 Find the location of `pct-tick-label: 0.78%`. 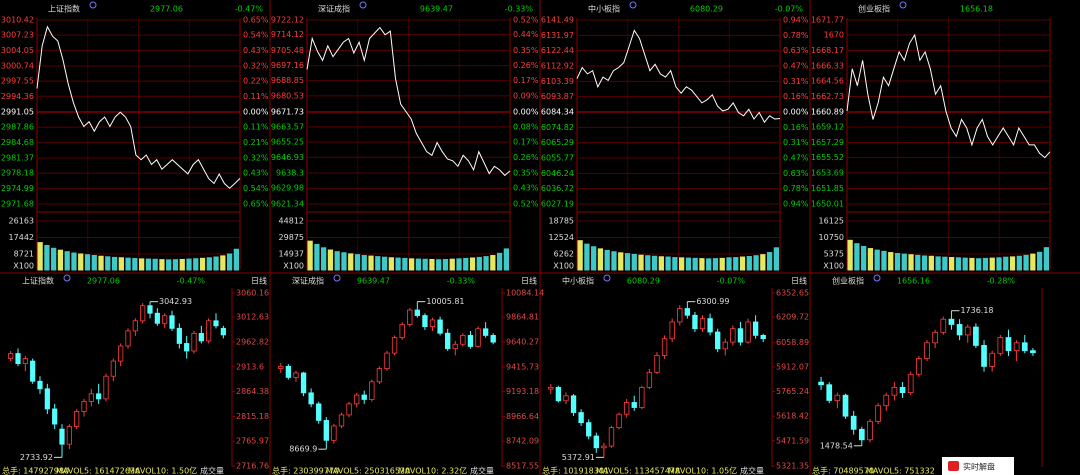

pct-tick-label: 0.78% is located at coordinates (796, 188).